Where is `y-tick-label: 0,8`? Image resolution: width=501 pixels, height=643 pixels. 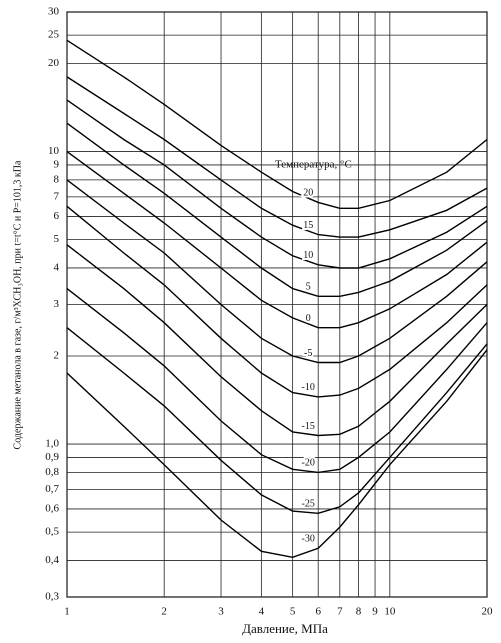
y-tick-label: 0,8 is located at coordinates (52, 472).